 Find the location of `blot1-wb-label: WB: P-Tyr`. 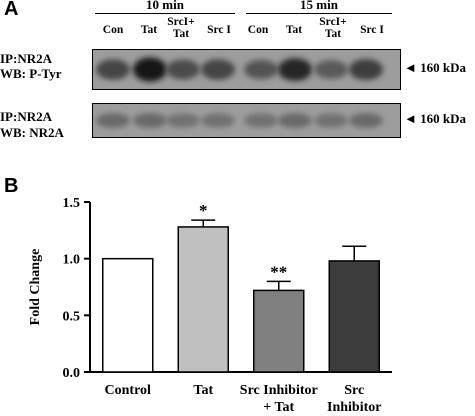

blot1-wb-label: WB: P-Tyr is located at coordinates (31, 73).